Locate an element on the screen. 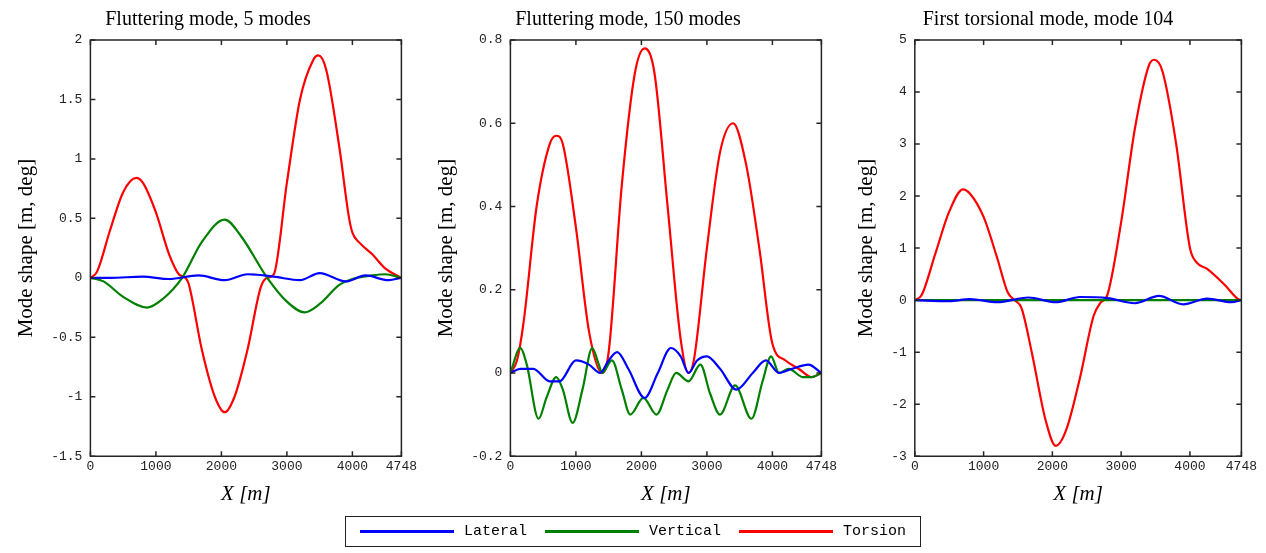  y-tick-label: -3 is located at coordinates (899, 456).